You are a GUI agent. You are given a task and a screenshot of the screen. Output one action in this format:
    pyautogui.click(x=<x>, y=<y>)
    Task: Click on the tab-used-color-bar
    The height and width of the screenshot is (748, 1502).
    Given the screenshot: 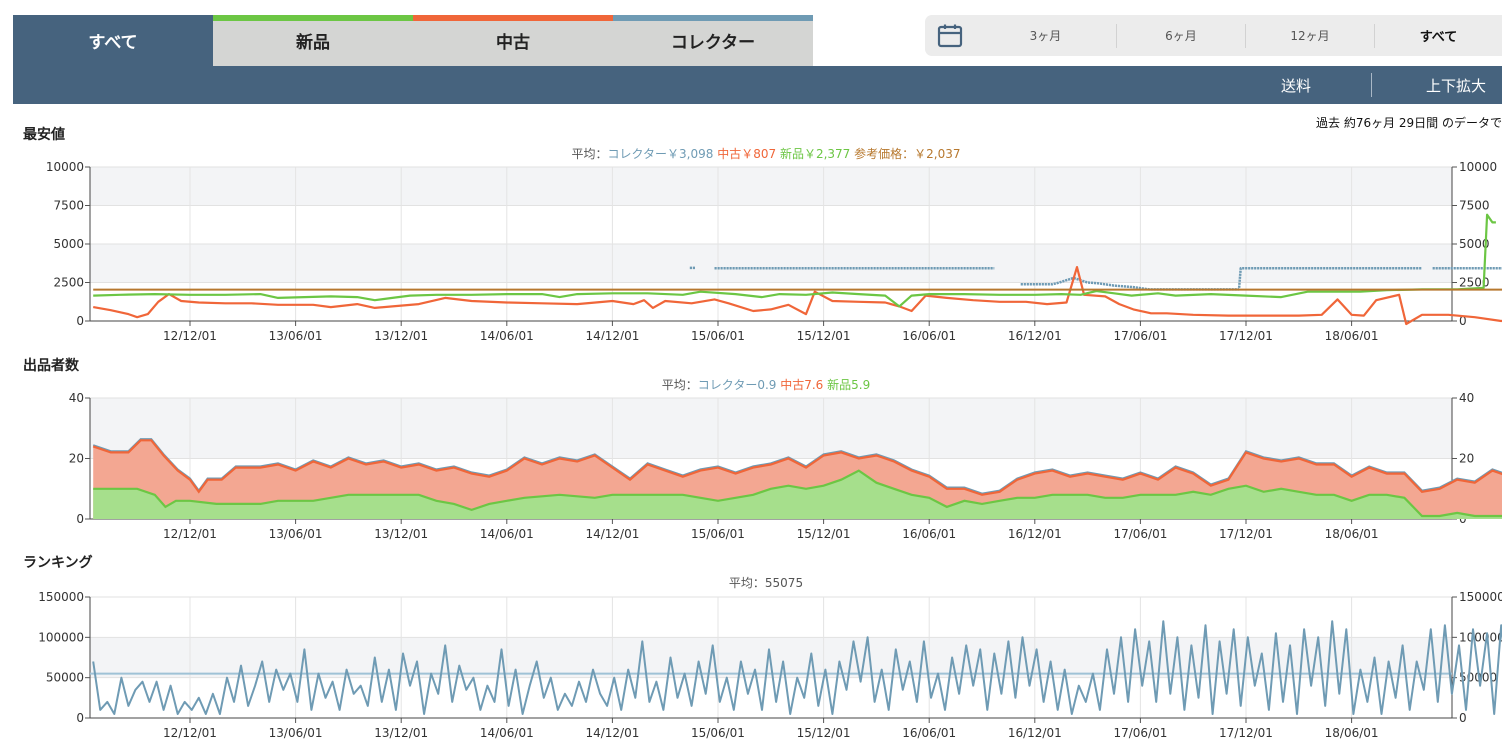 What is the action you would take?
    pyautogui.click(x=513, y=18)
    